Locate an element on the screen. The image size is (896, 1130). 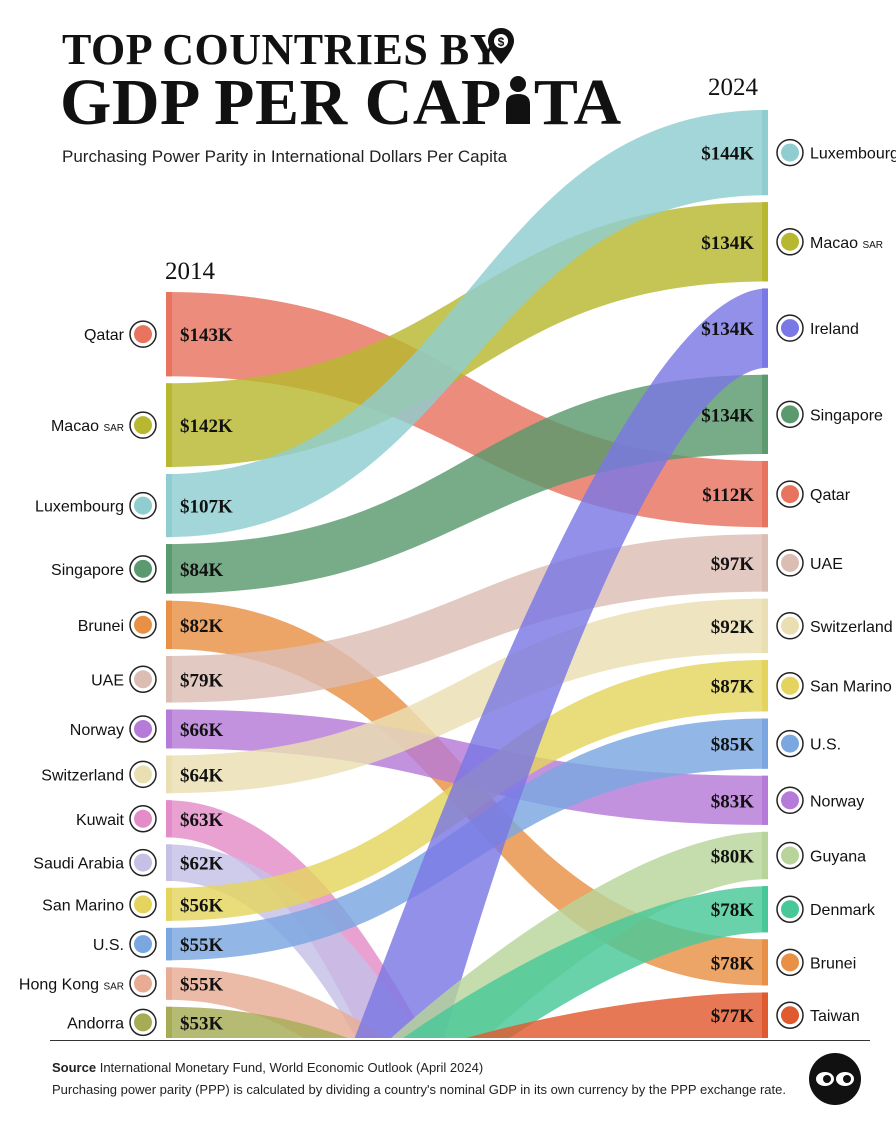
value-2024-uae: $97K is located at coordinates (733, 564).